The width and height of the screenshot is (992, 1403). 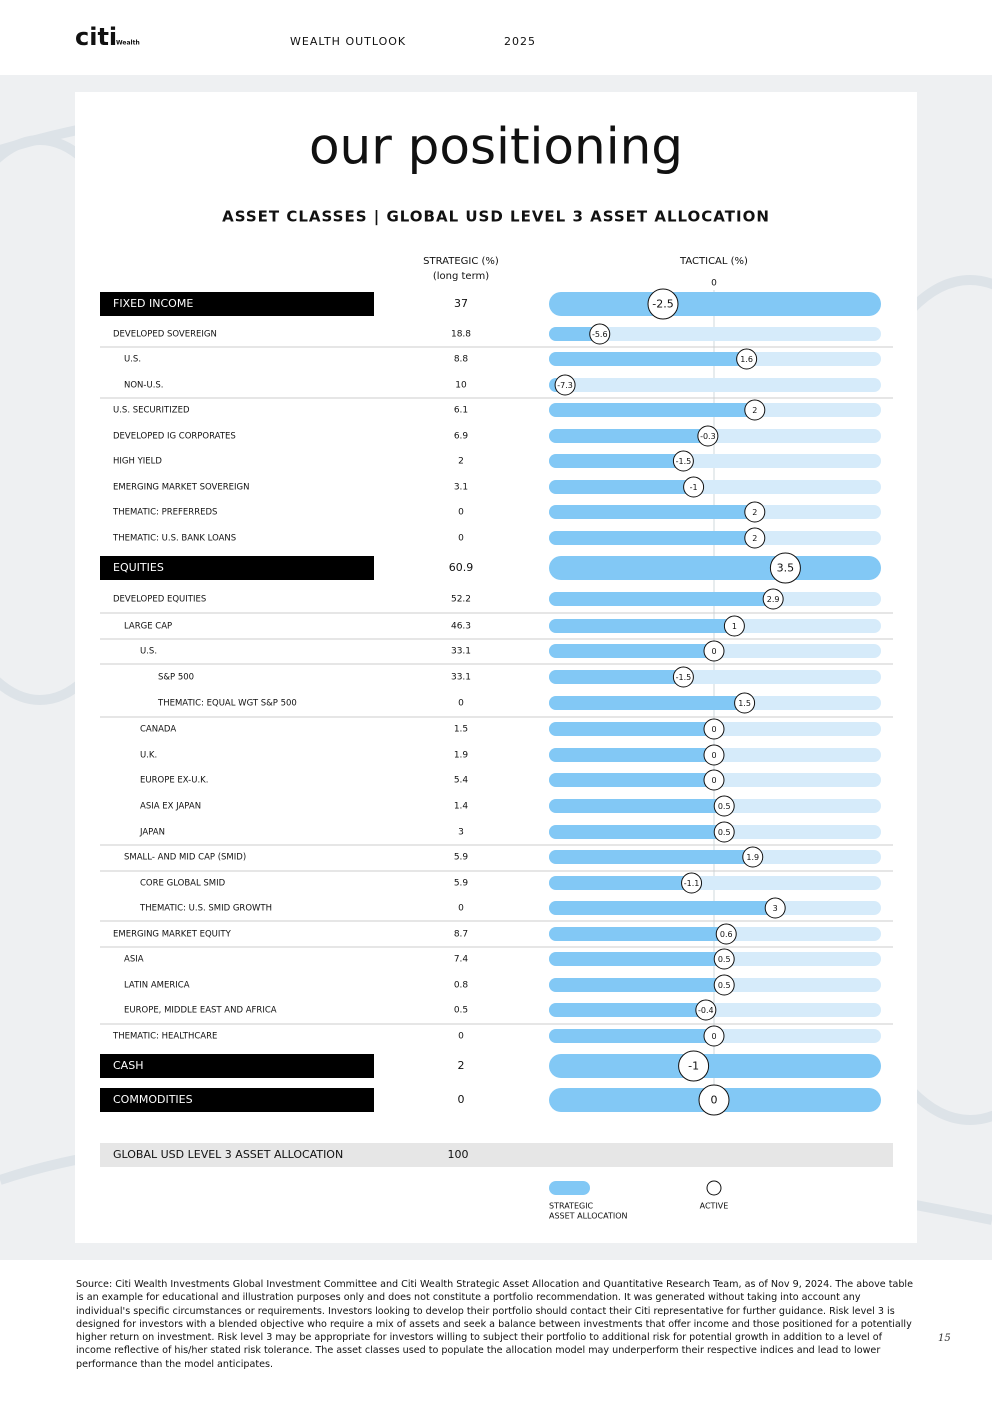 I want to click on publication: WEALTH OUTLOOK, so click(x=348, y=41).